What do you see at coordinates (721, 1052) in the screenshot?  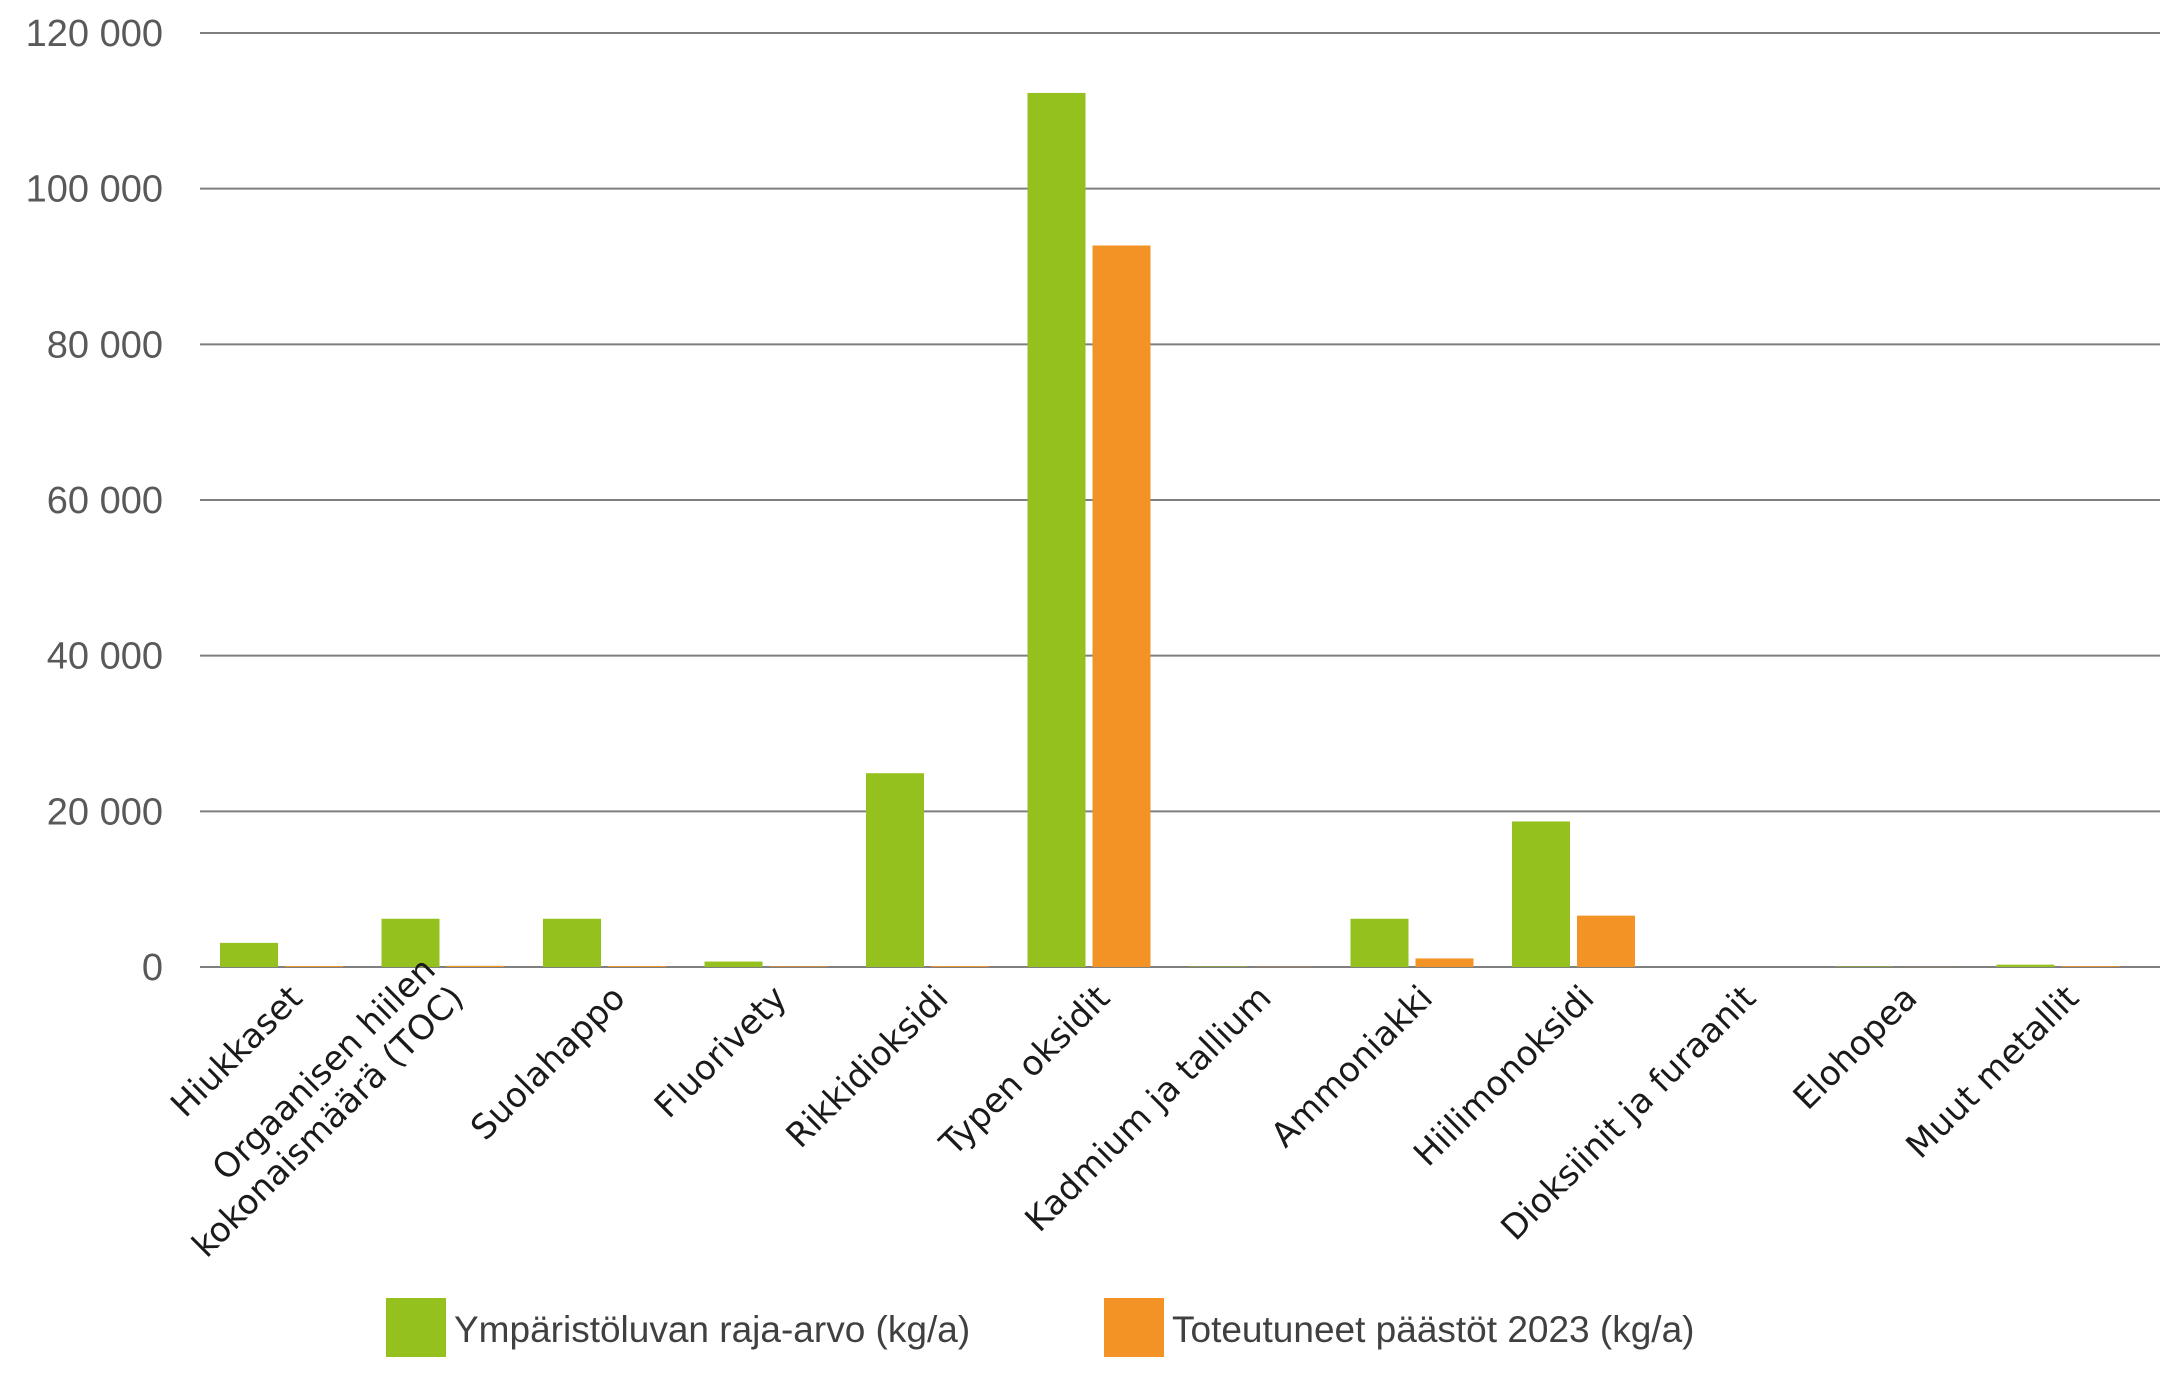 I see `x-tick-label: Fluorivety` at bounding box center [721, 1052].